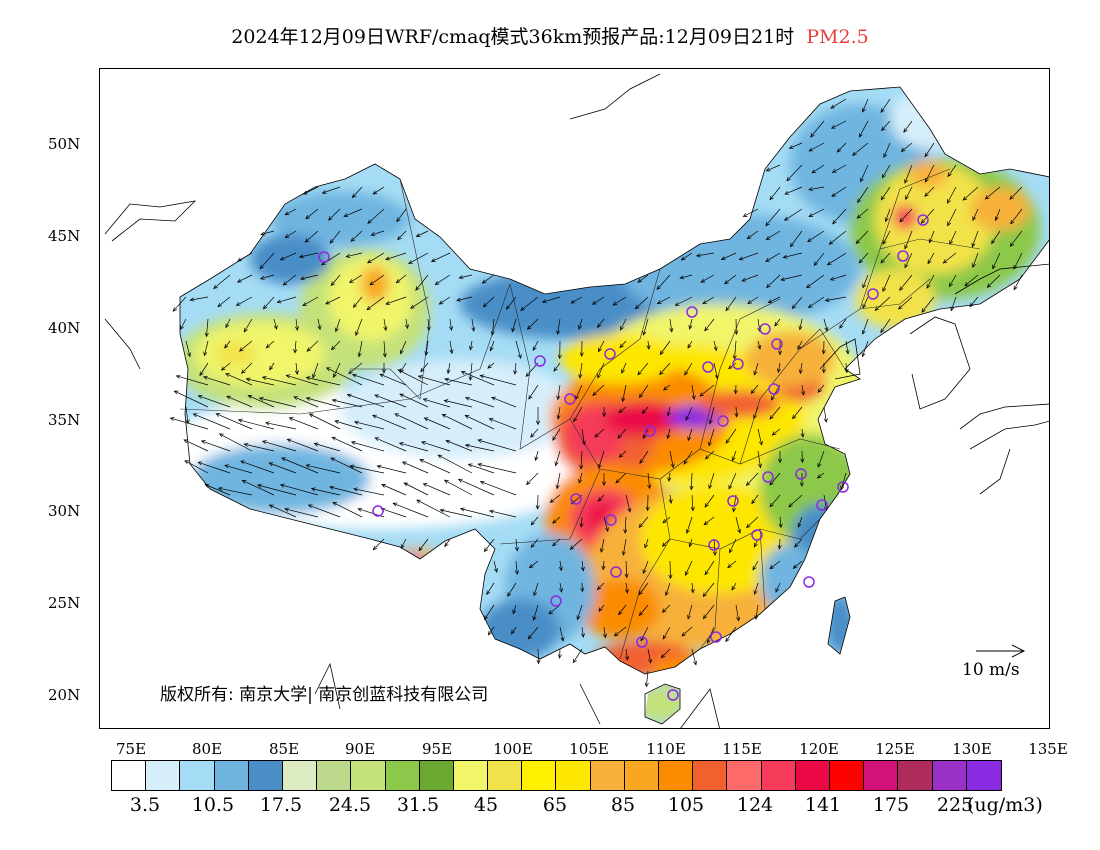  What do you see at coordinates (955, 805) in the screenshot?
I see `legend-label: 225` at bounding box center [955, 805].